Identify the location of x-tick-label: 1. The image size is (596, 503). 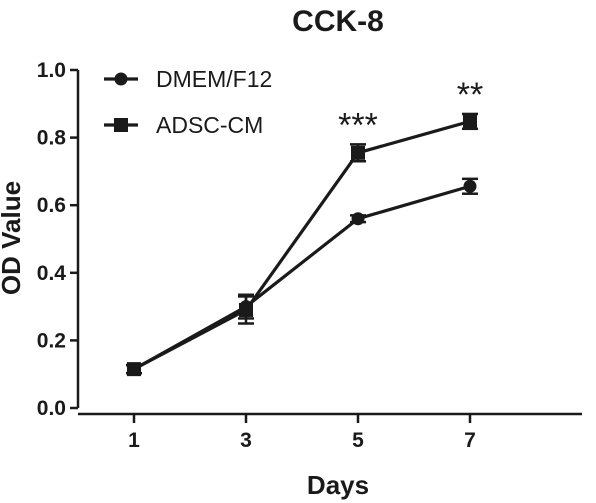
(134, 440).